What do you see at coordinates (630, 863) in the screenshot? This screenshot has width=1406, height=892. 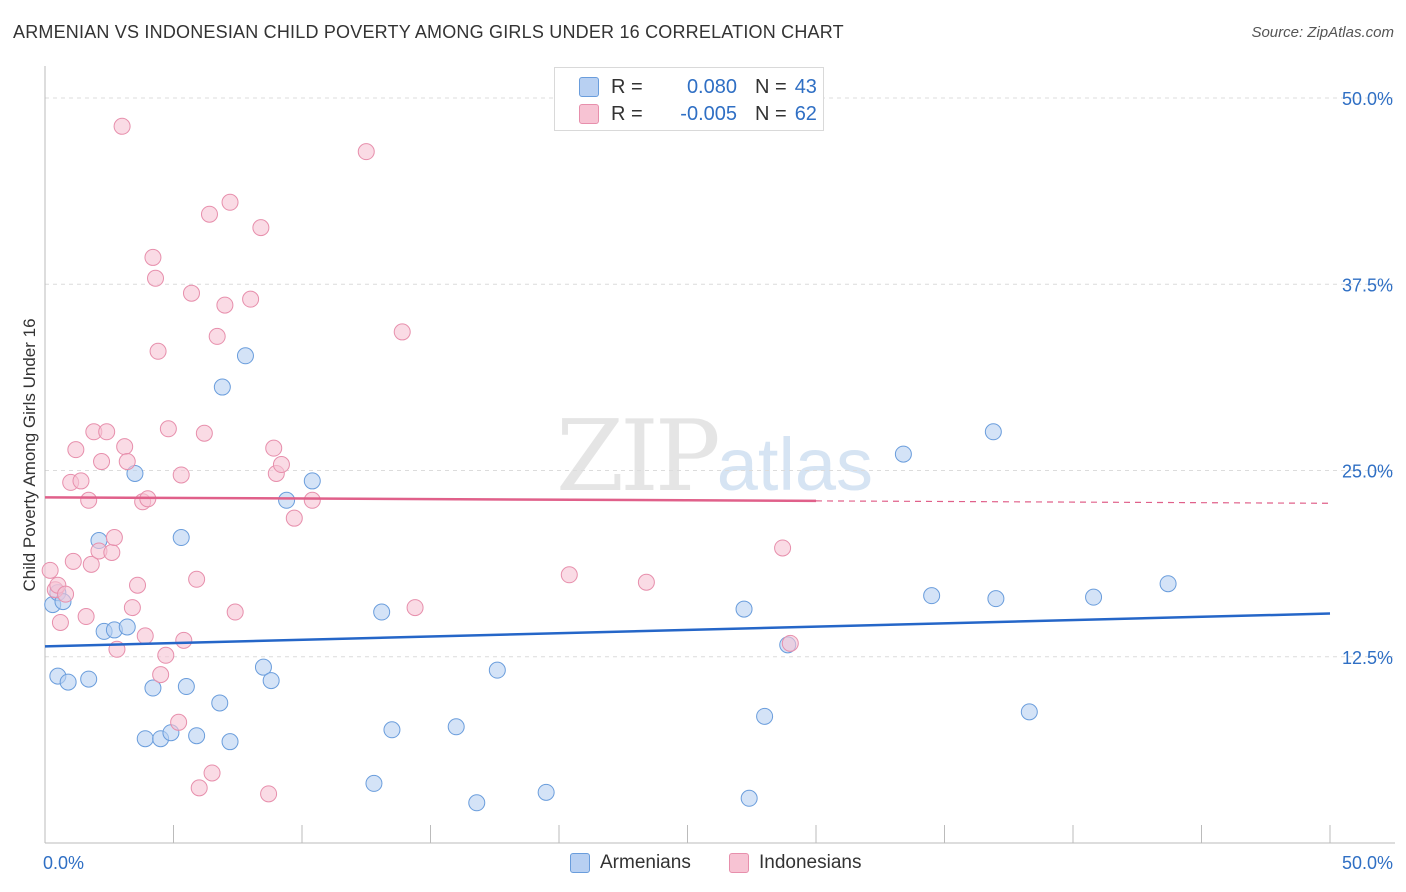 I see `bottom-legend-armenians: Armenians` at bounding box center [630, 863].